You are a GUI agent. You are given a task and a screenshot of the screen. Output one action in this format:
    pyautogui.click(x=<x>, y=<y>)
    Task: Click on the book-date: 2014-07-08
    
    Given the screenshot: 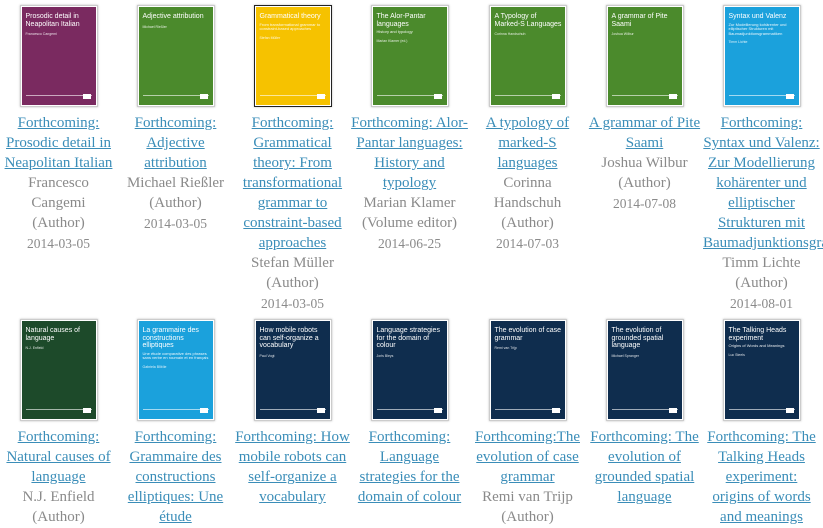 What is the action you would take?
    pyautogui.click(x=644, y=203)
    